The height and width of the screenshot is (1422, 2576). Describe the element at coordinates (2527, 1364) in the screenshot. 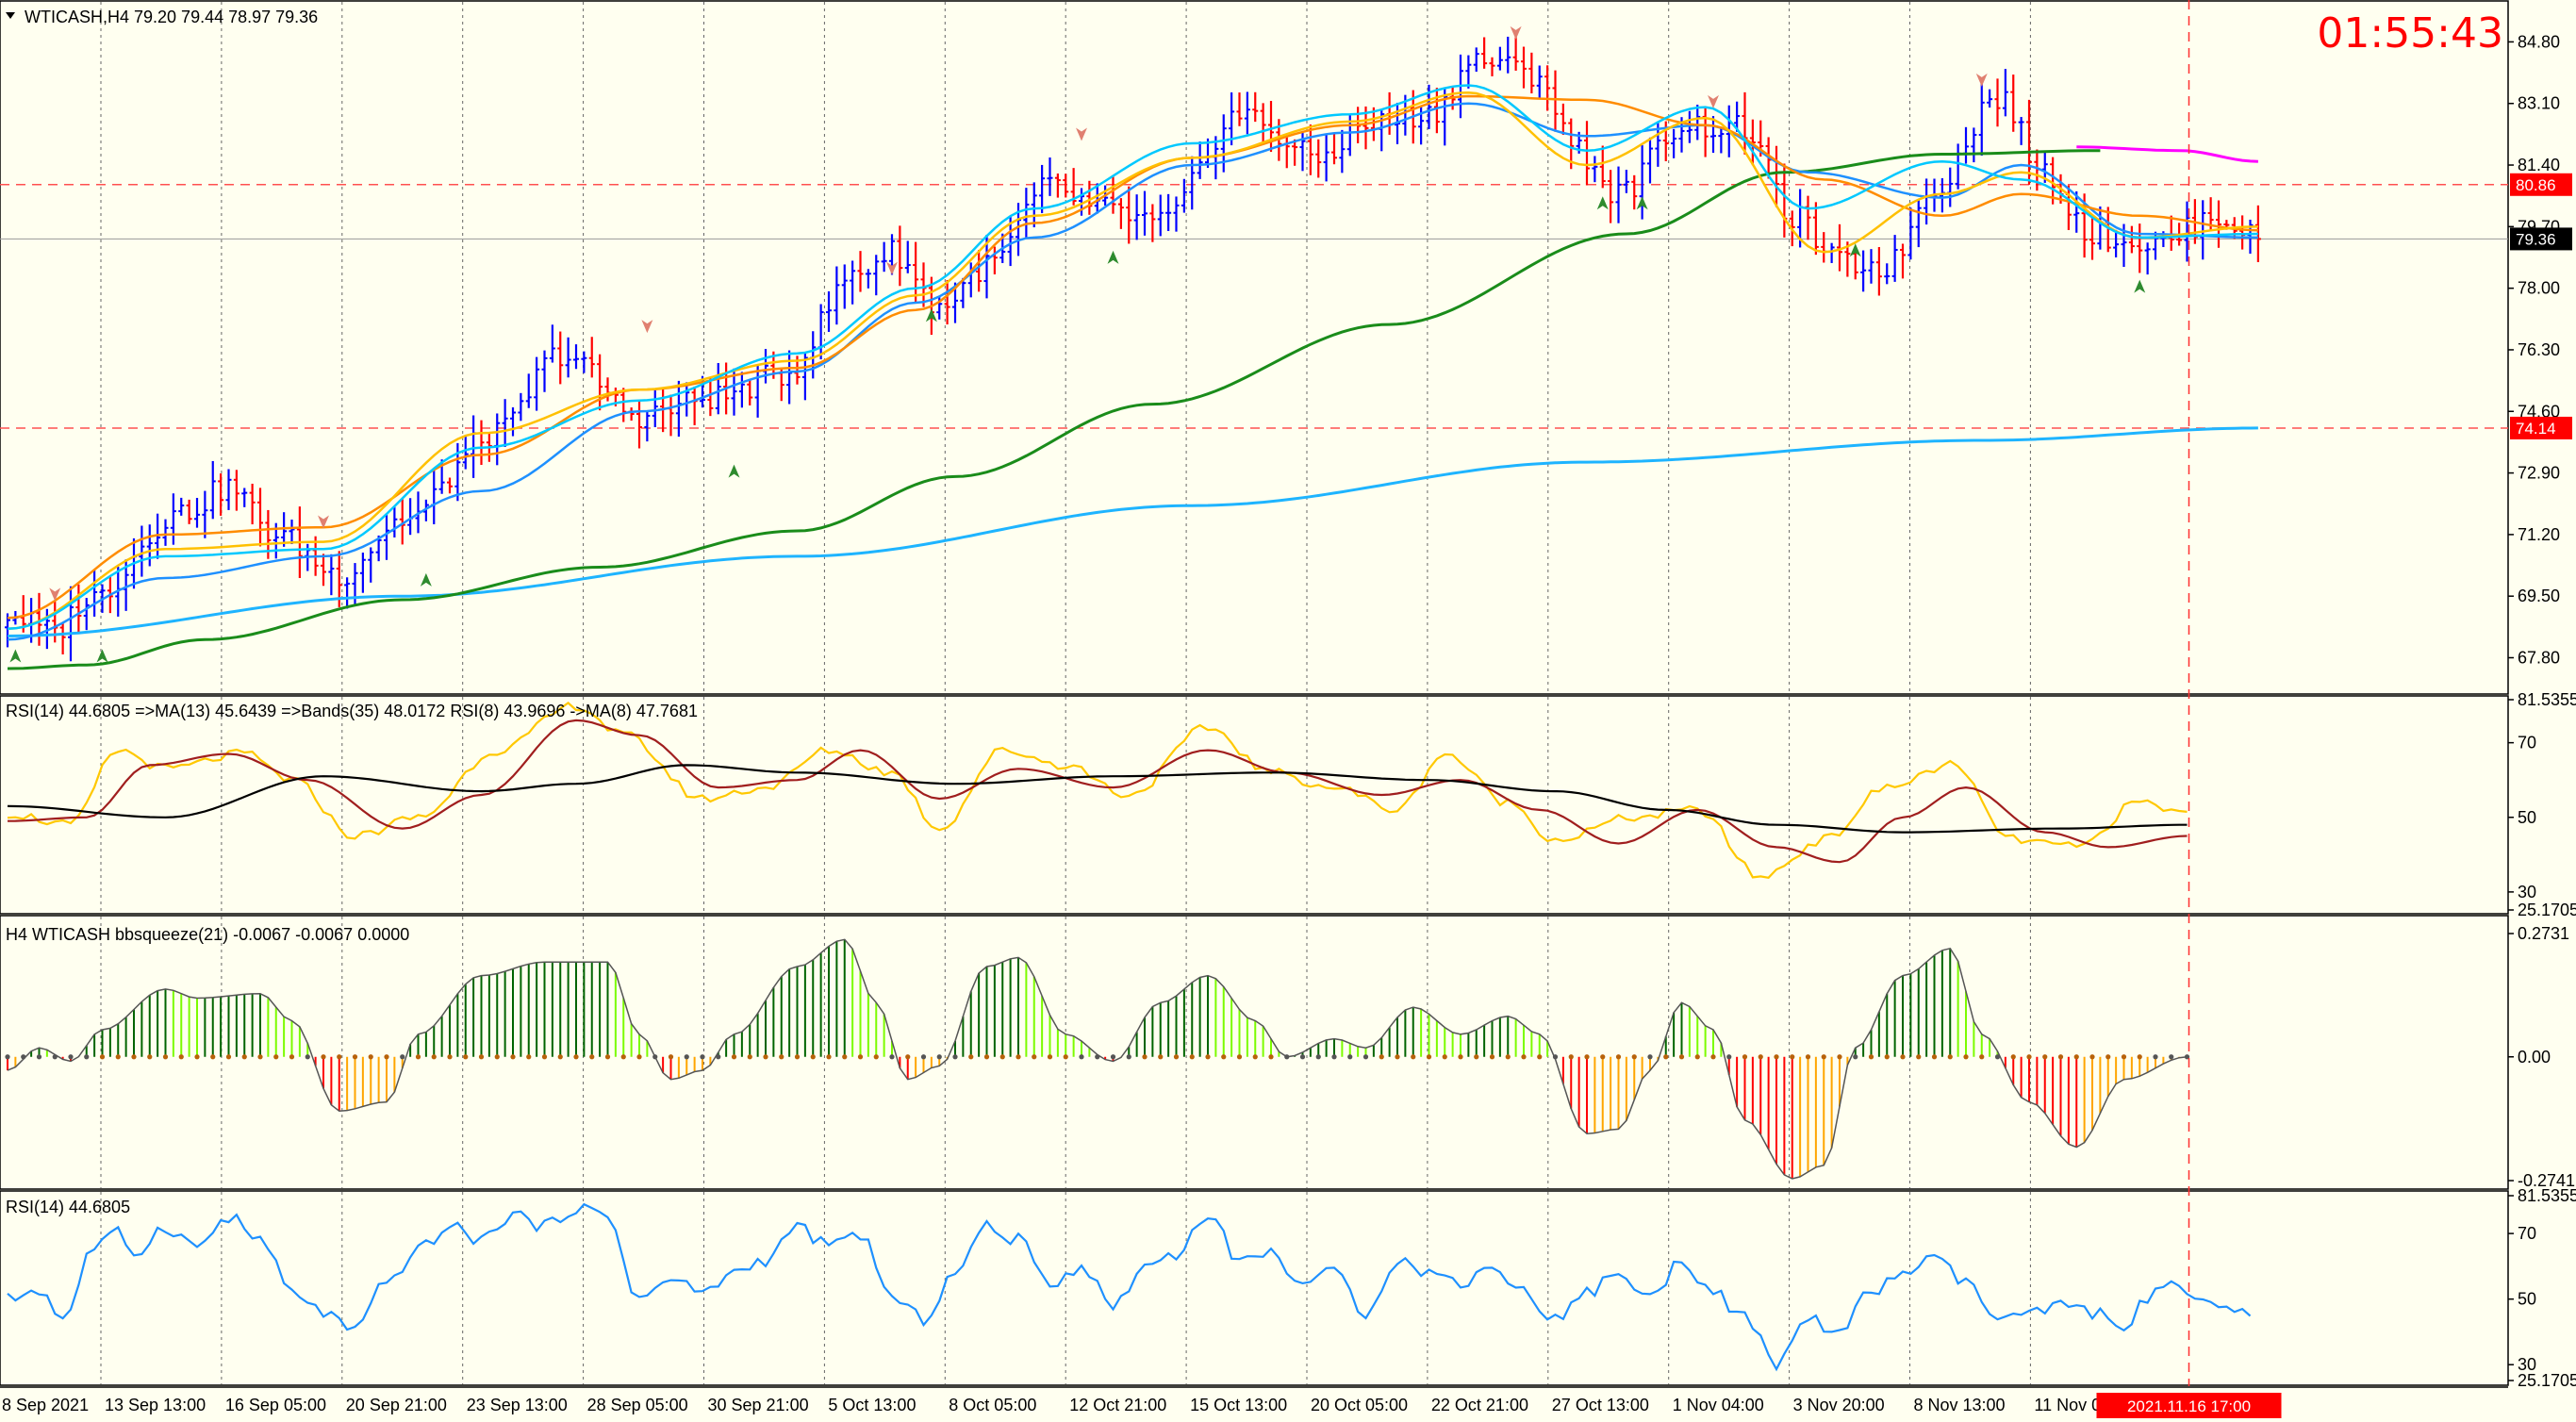

I see `rsi2-tick-label: 30` at that location.